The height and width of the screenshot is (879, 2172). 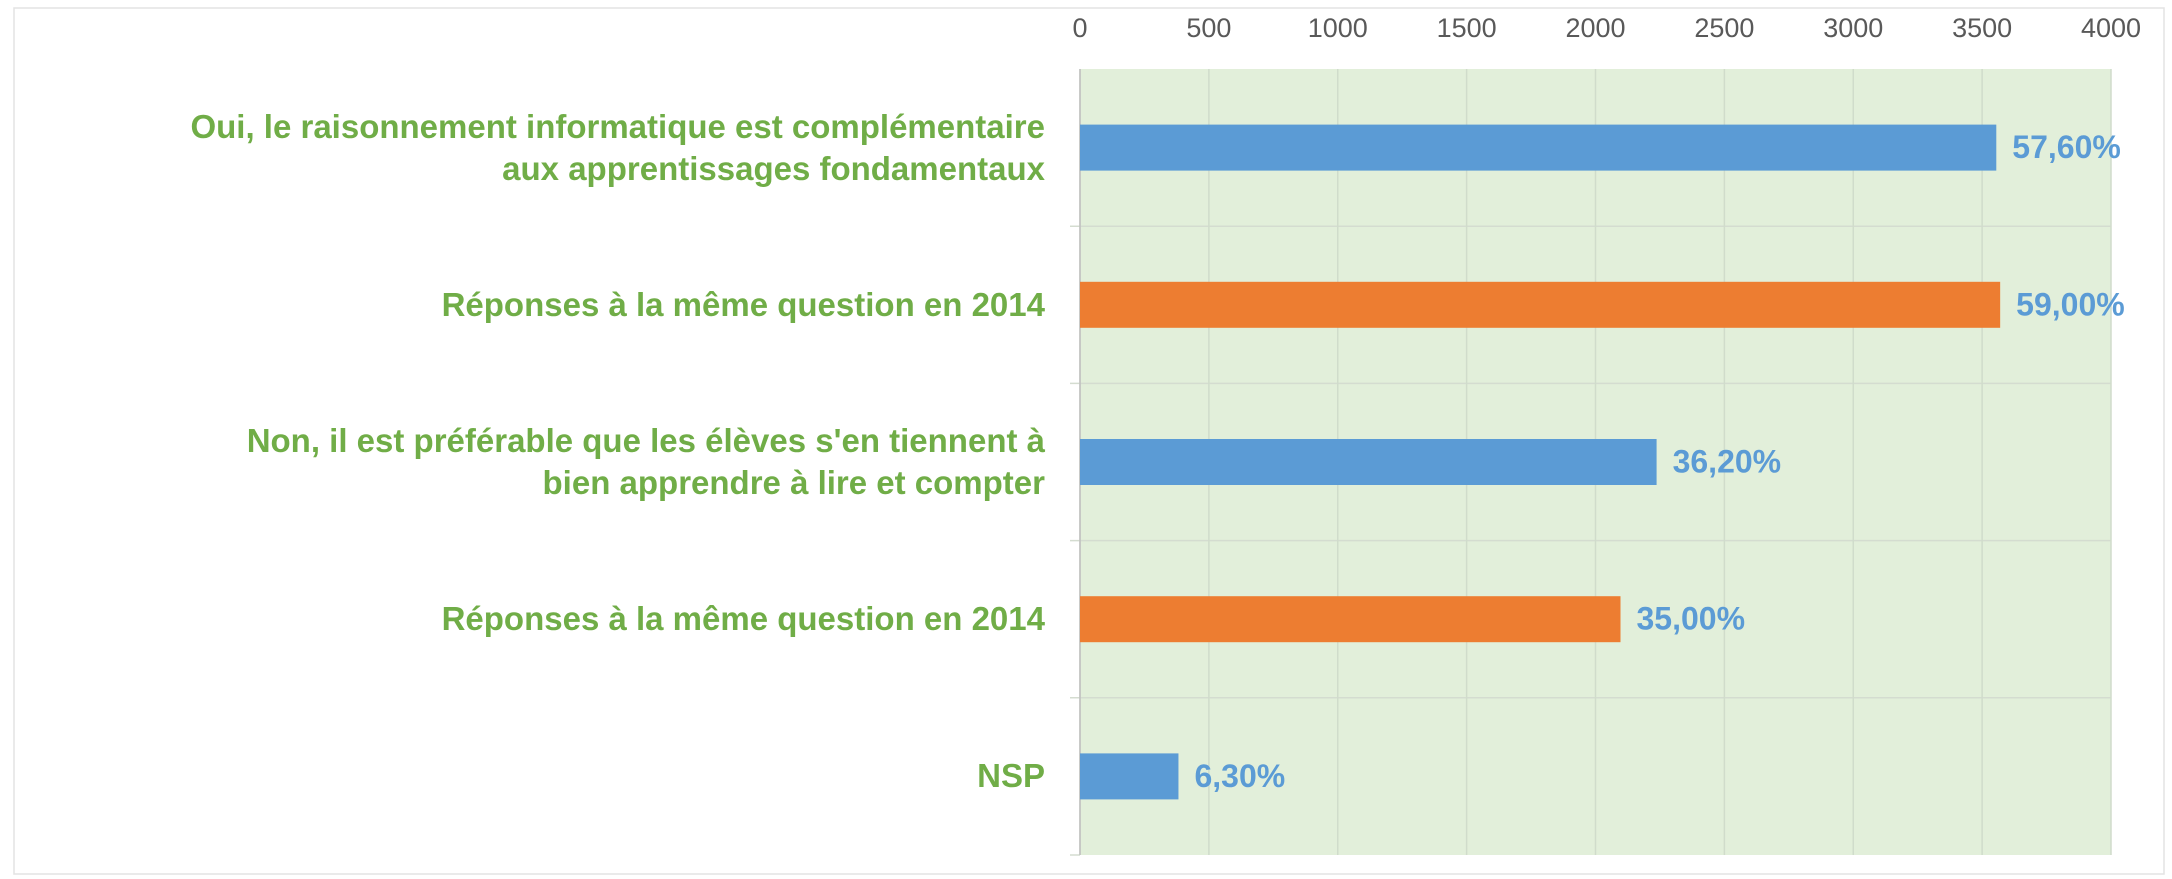 What do you see at coordinates (1691, 619) in the screenshot?
I see `value-label: 35,00%` at bounding box center [1691, 619].